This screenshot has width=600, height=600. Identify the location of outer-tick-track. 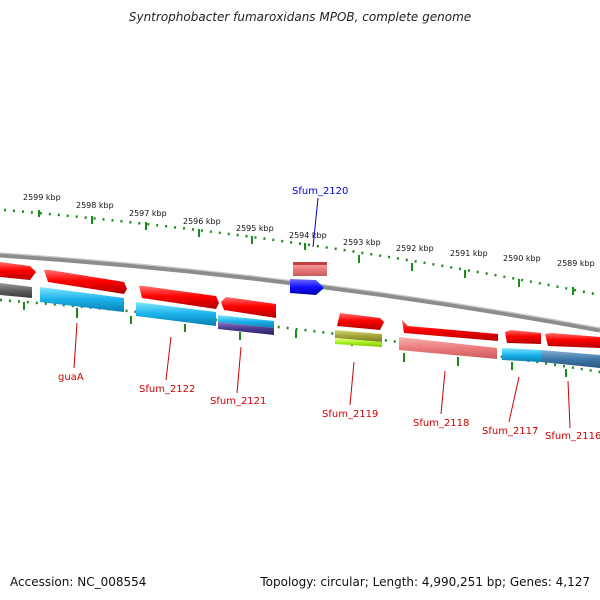
(301, 252).